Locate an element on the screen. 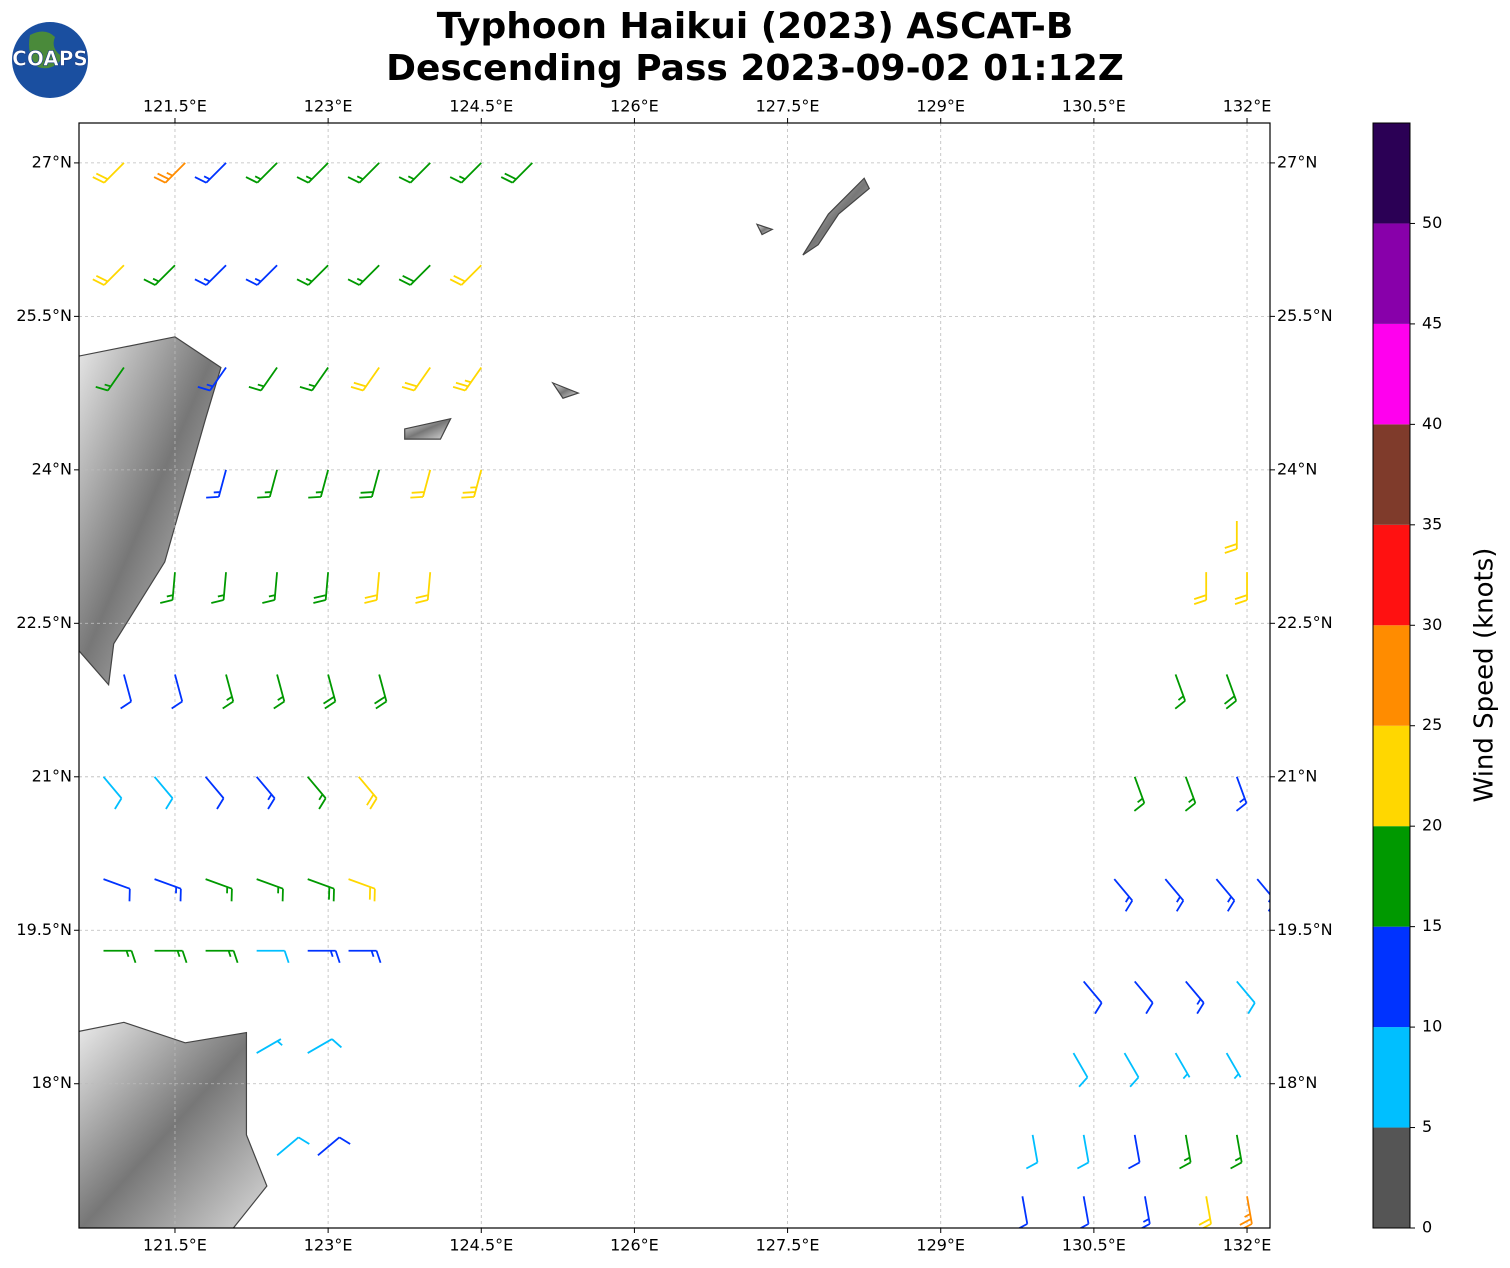 This screenshot has width=1510, height=1268. logo-text: COAPS is located at coordinates (50, 59).